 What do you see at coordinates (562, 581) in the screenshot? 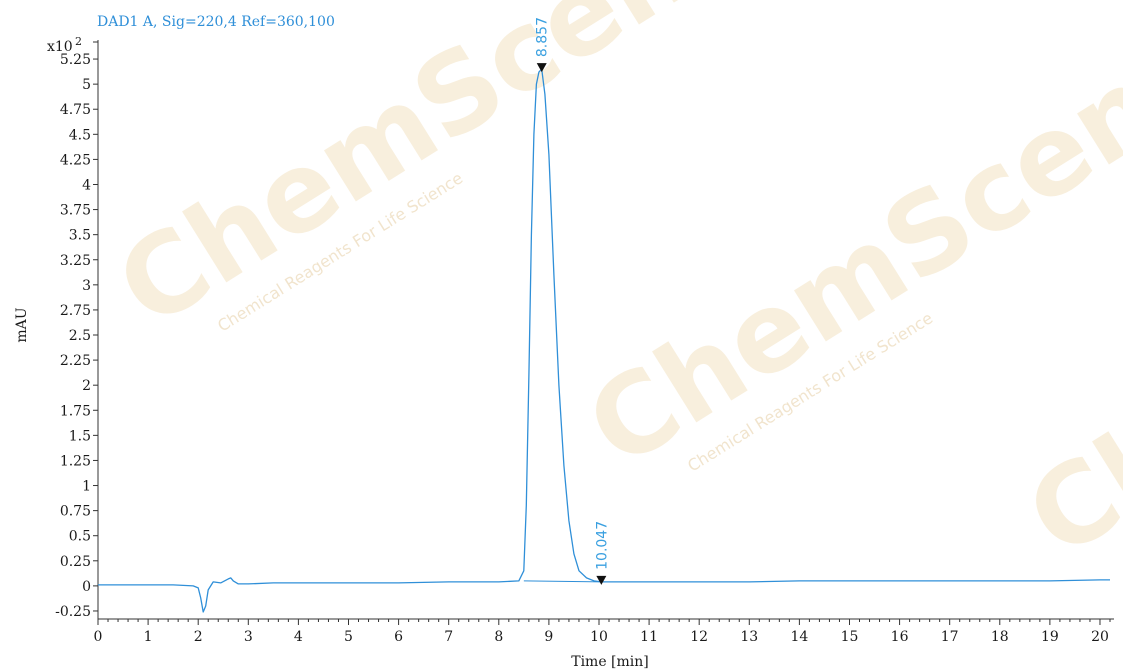
I see `peak-baseline` at bounding box center [562, 581].